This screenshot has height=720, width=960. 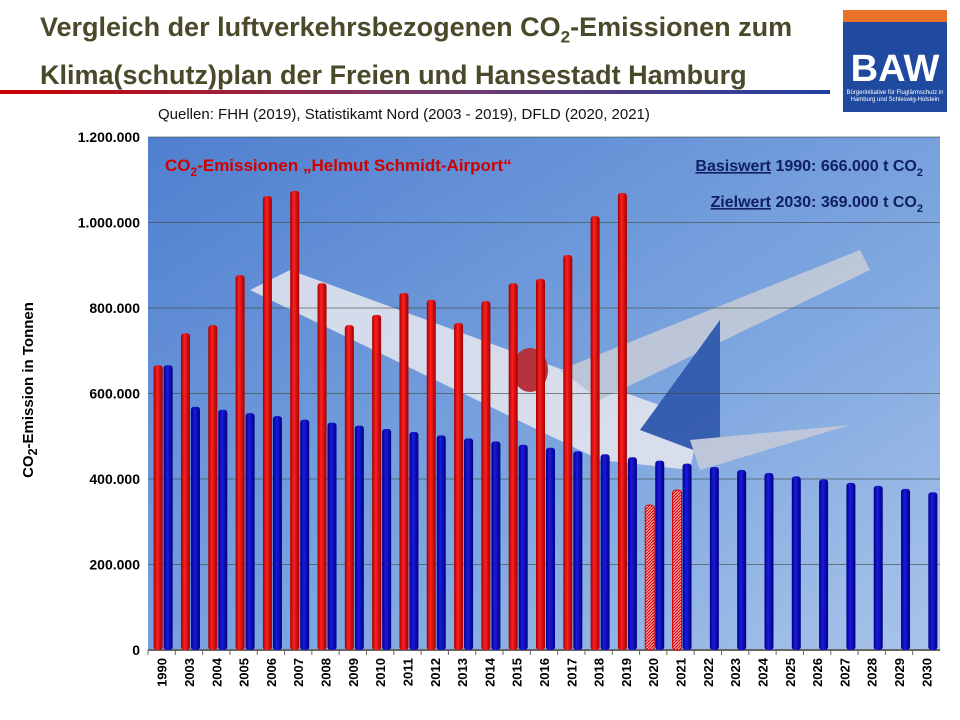 I want to click on bar-blue-2013, so click(x=469, y=544).